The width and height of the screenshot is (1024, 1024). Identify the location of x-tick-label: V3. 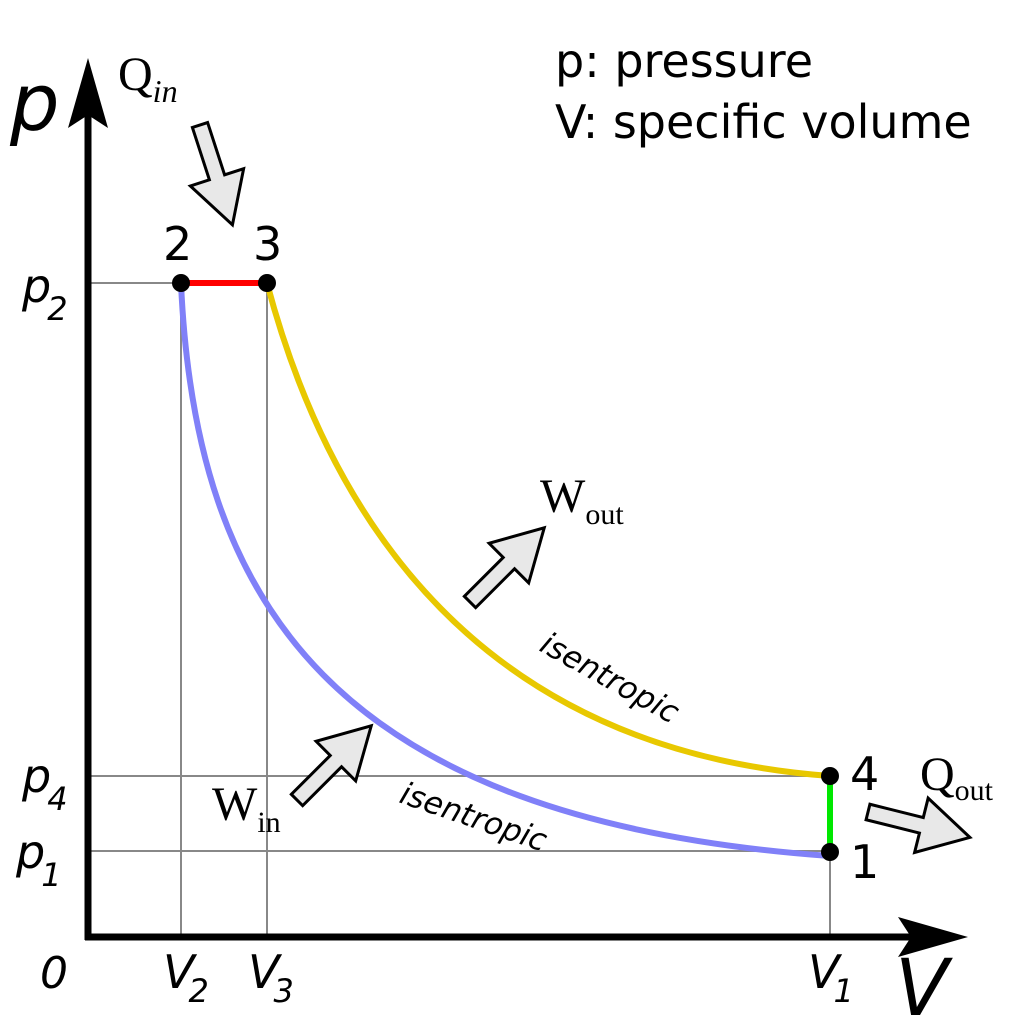
(271, 977).